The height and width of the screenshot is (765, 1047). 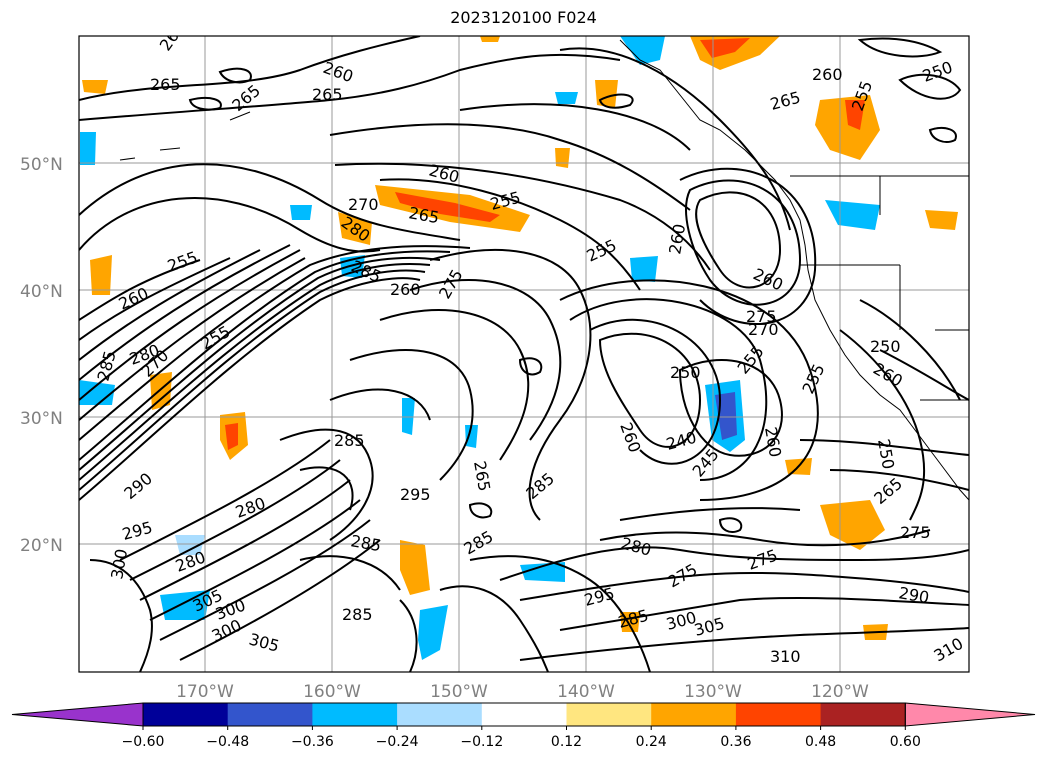 What do you see at coordinates (566, 742) in the screenshot?
I see `colorbar-tick-label: 0.12` at bounding box center [566, 742].